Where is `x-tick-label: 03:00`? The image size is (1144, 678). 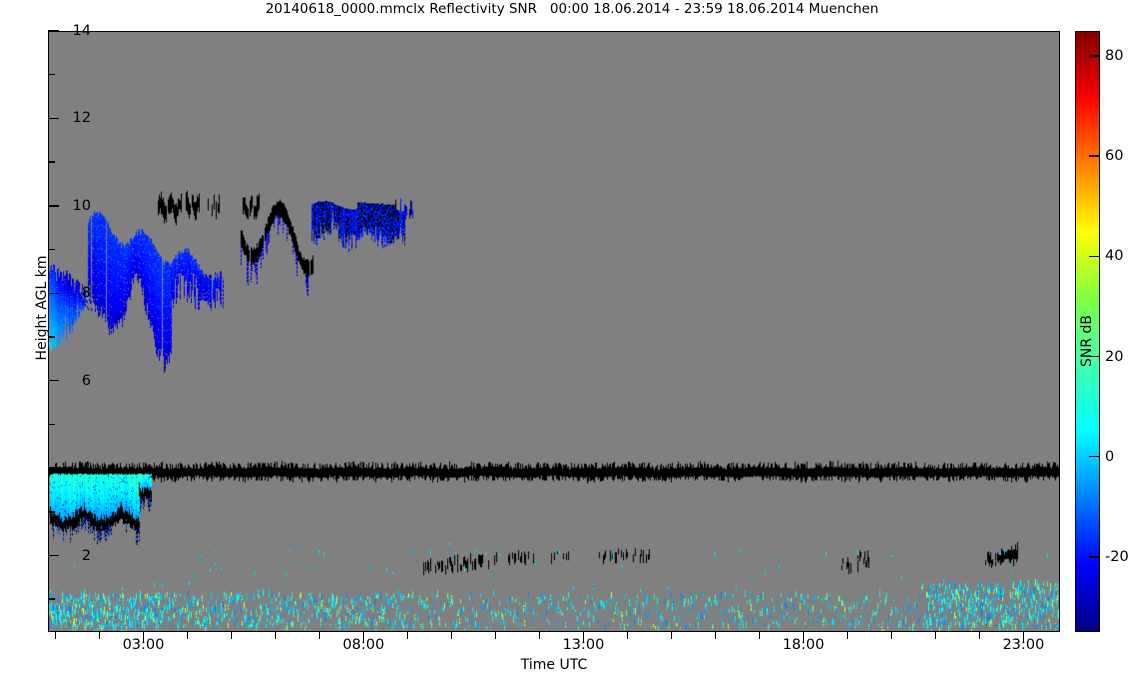 x-tick-label: 03:00 is located at coordinates (143, 645).